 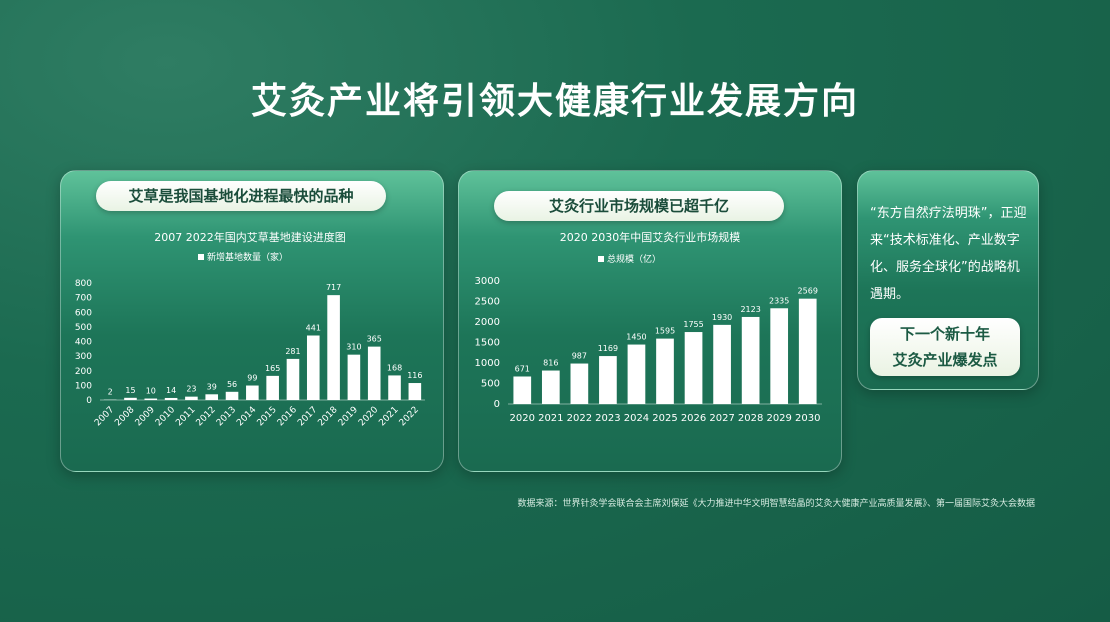 What do you see at coordinates (607, 418) in the screenshot?
I see `x-tick-label: 2023` at bounding box center [607, 418].